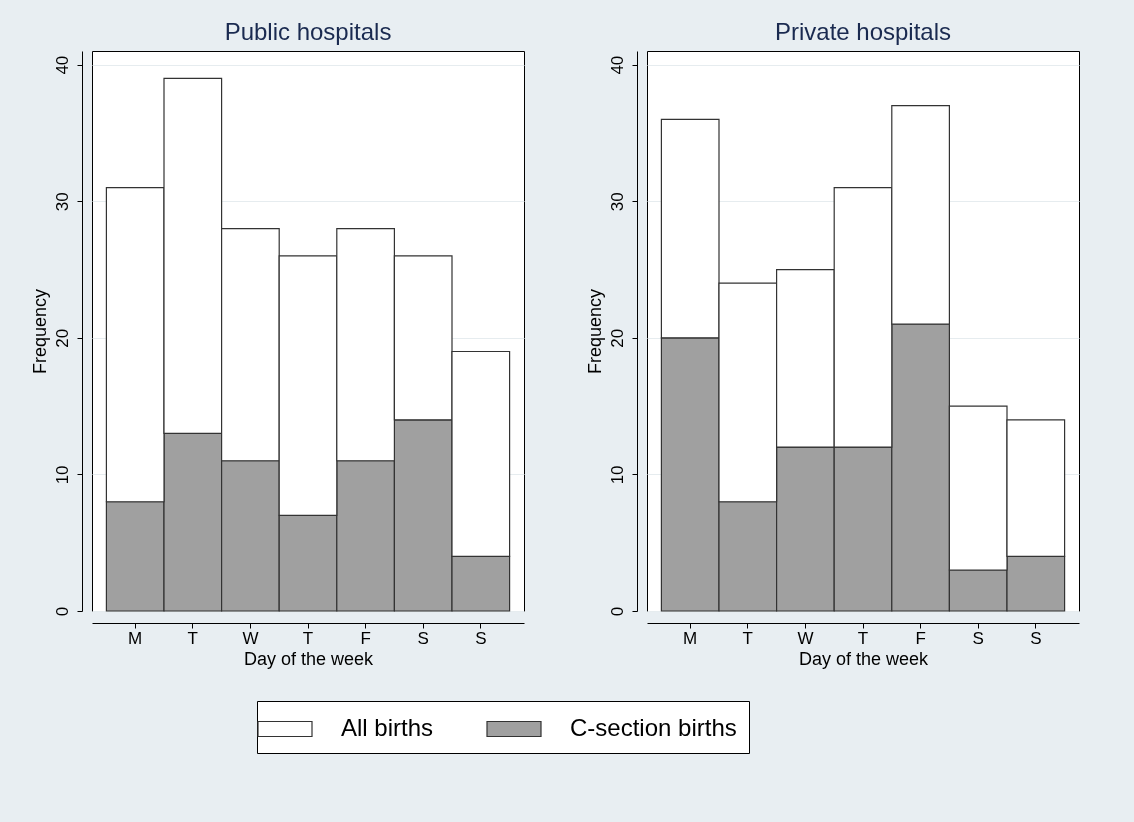 The image size is (1134, 822). Describe the element at coordinates (653, 727) in the screenshot. I see `legend-label: C-section births` at that location.